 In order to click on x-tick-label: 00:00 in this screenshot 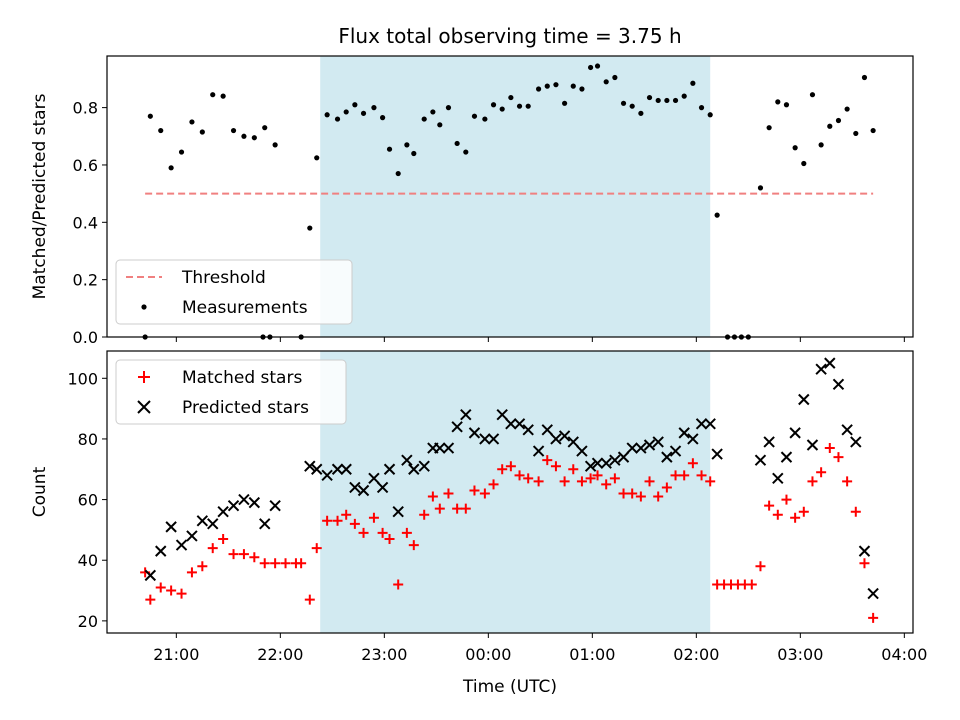, I will do `click(488, 654)`.